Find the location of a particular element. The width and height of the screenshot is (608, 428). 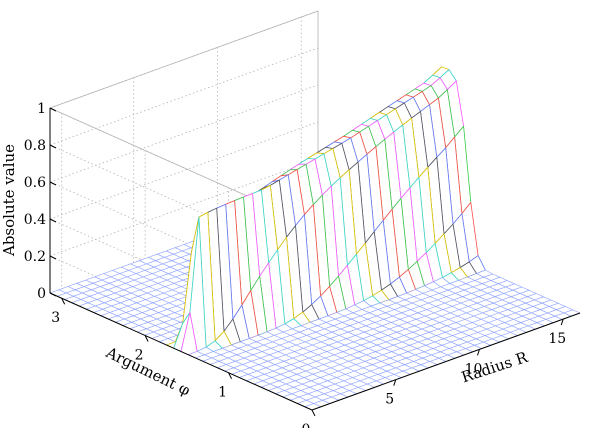

y-tick-label: 1 is located at coordinates (222, 393).